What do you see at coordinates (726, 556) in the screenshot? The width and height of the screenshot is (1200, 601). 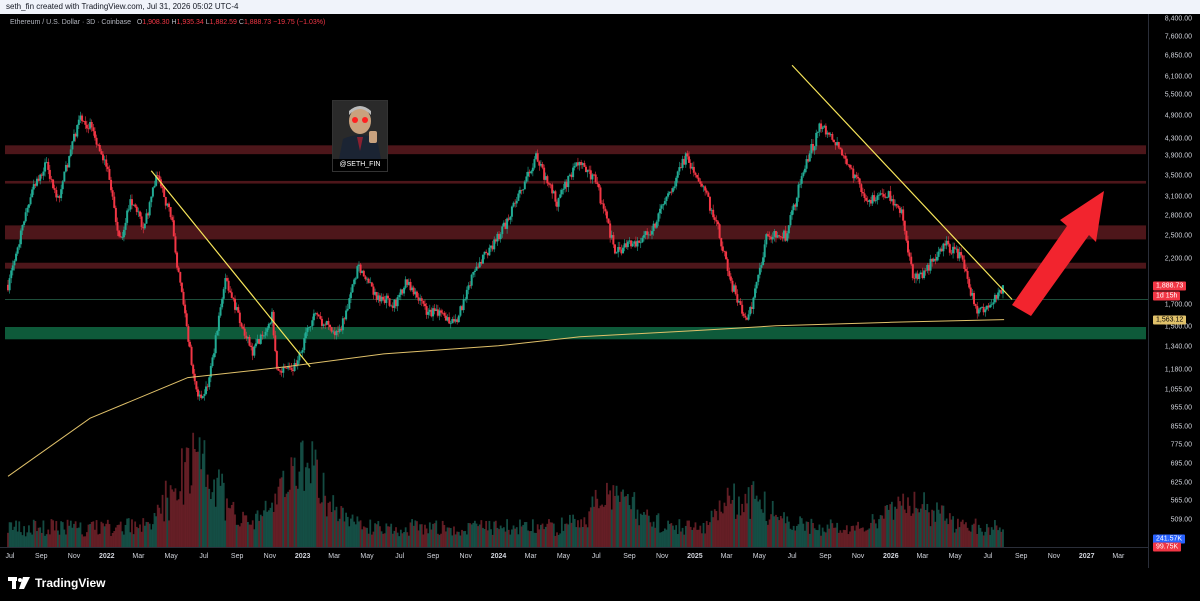 I see `time-tick: Mar` at bounding box center [726, 556].